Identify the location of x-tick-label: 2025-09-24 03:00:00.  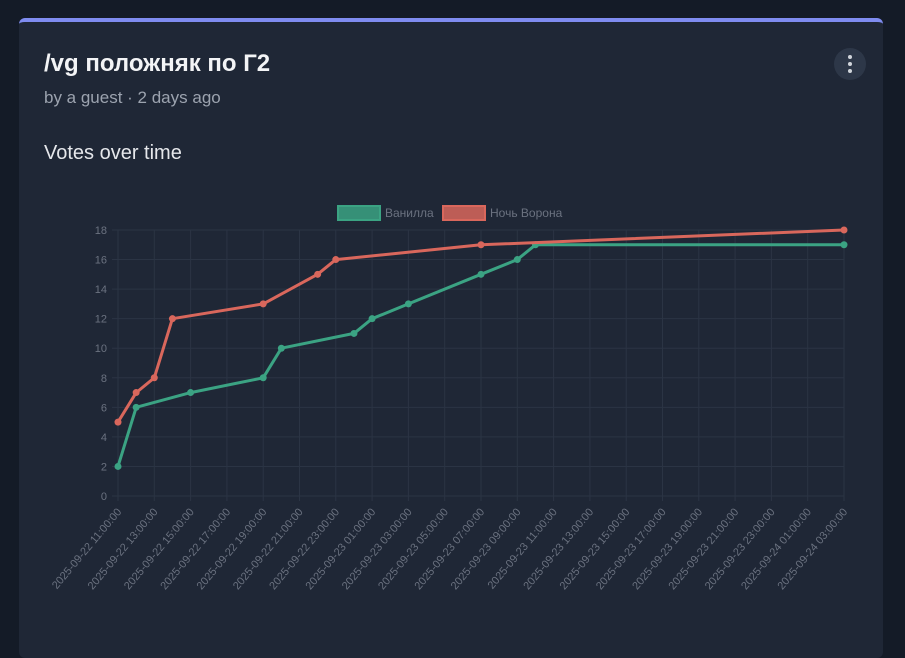
(812, 549).